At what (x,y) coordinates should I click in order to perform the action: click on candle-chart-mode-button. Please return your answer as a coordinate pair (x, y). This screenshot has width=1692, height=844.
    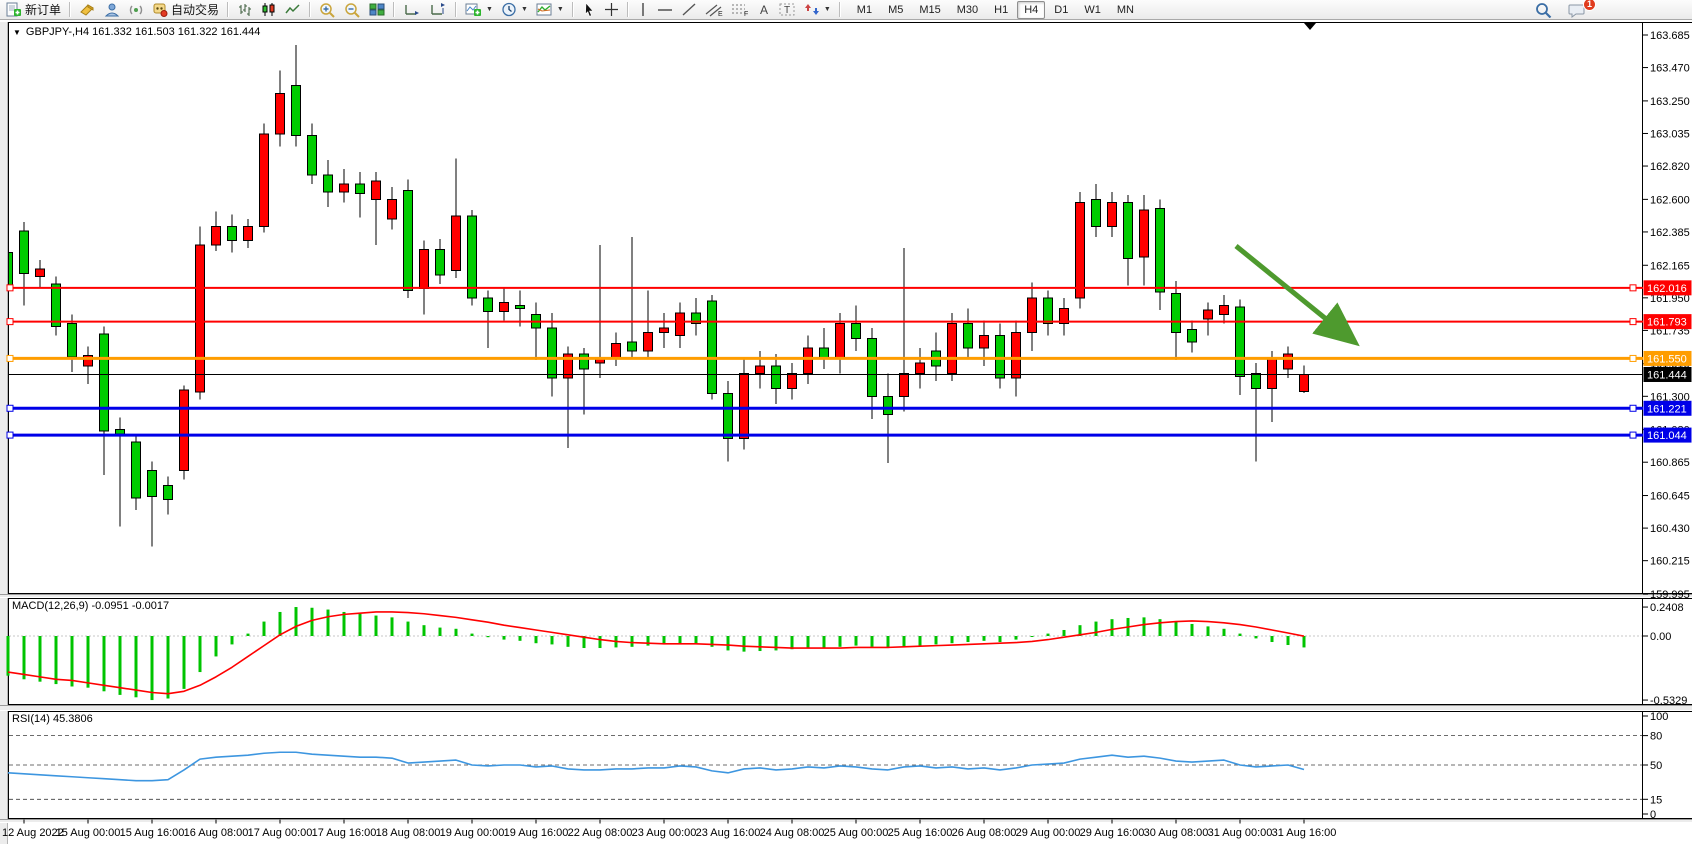
    Looking at the image, I should click on (269, 10).